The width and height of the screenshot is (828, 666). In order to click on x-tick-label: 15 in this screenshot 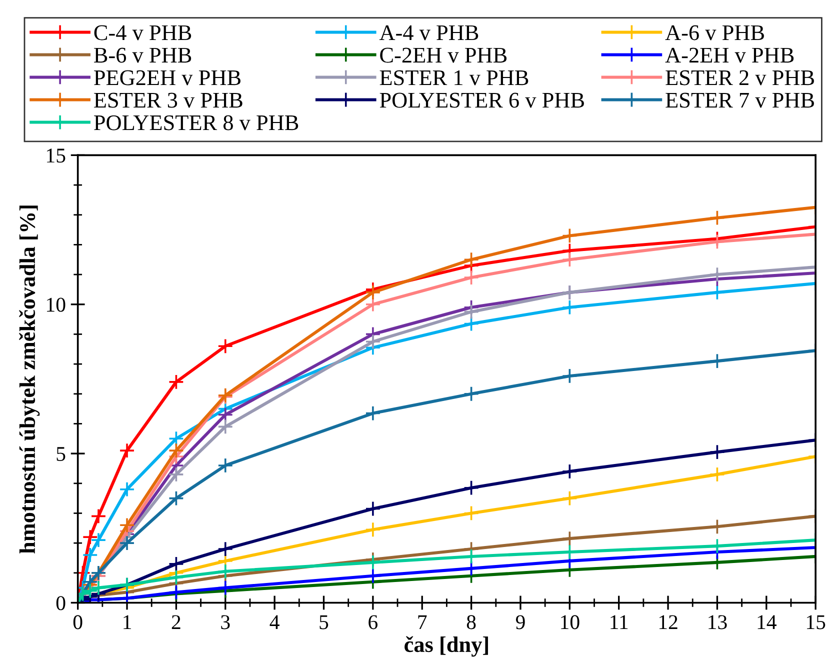, I will do `click(816, 622)`.